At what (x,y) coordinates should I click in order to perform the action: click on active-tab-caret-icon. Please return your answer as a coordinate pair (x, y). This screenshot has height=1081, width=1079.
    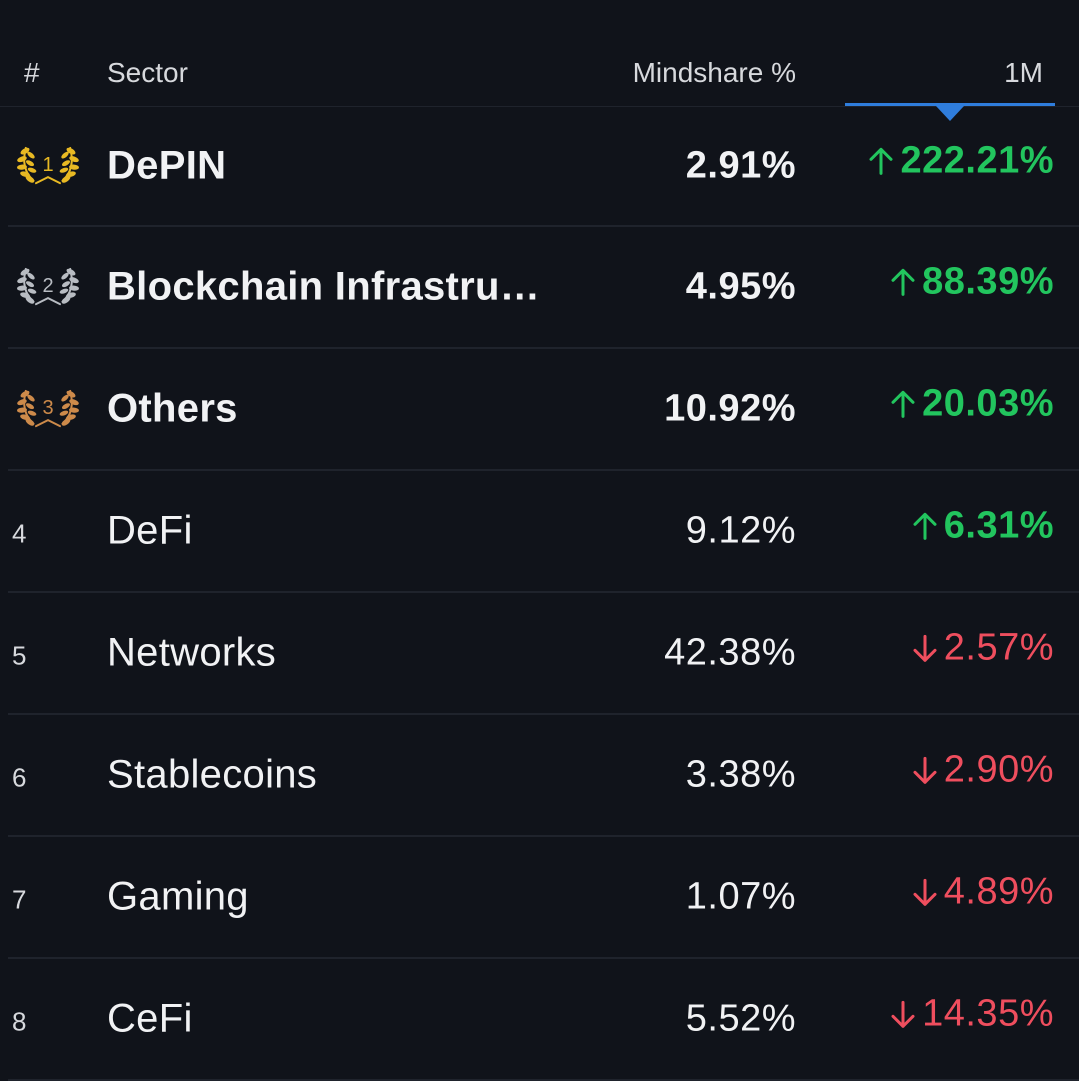
    Looking at the image, I should click on (950, 113).